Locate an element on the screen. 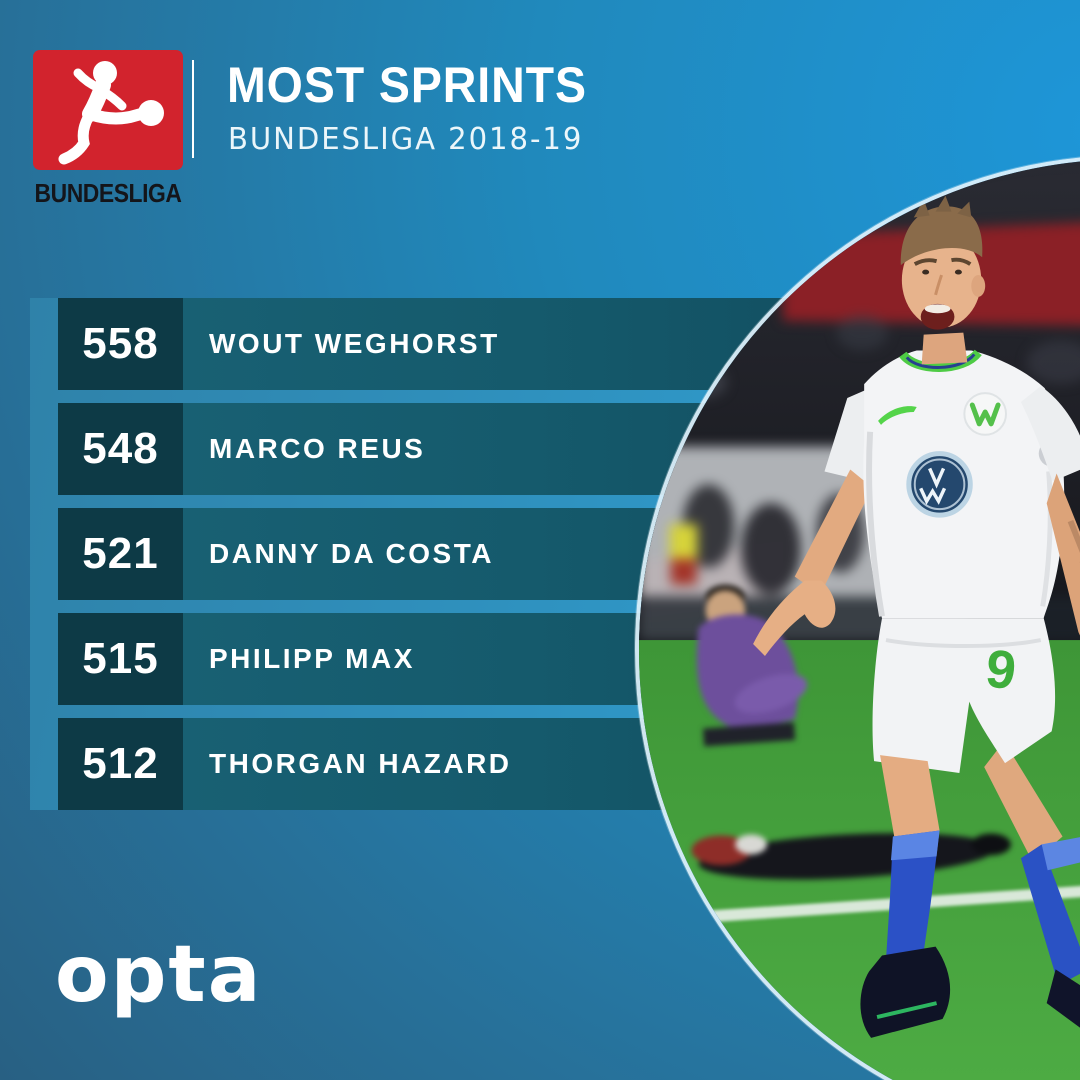  sprint-count: 521 is located at coordinates (120, 554).